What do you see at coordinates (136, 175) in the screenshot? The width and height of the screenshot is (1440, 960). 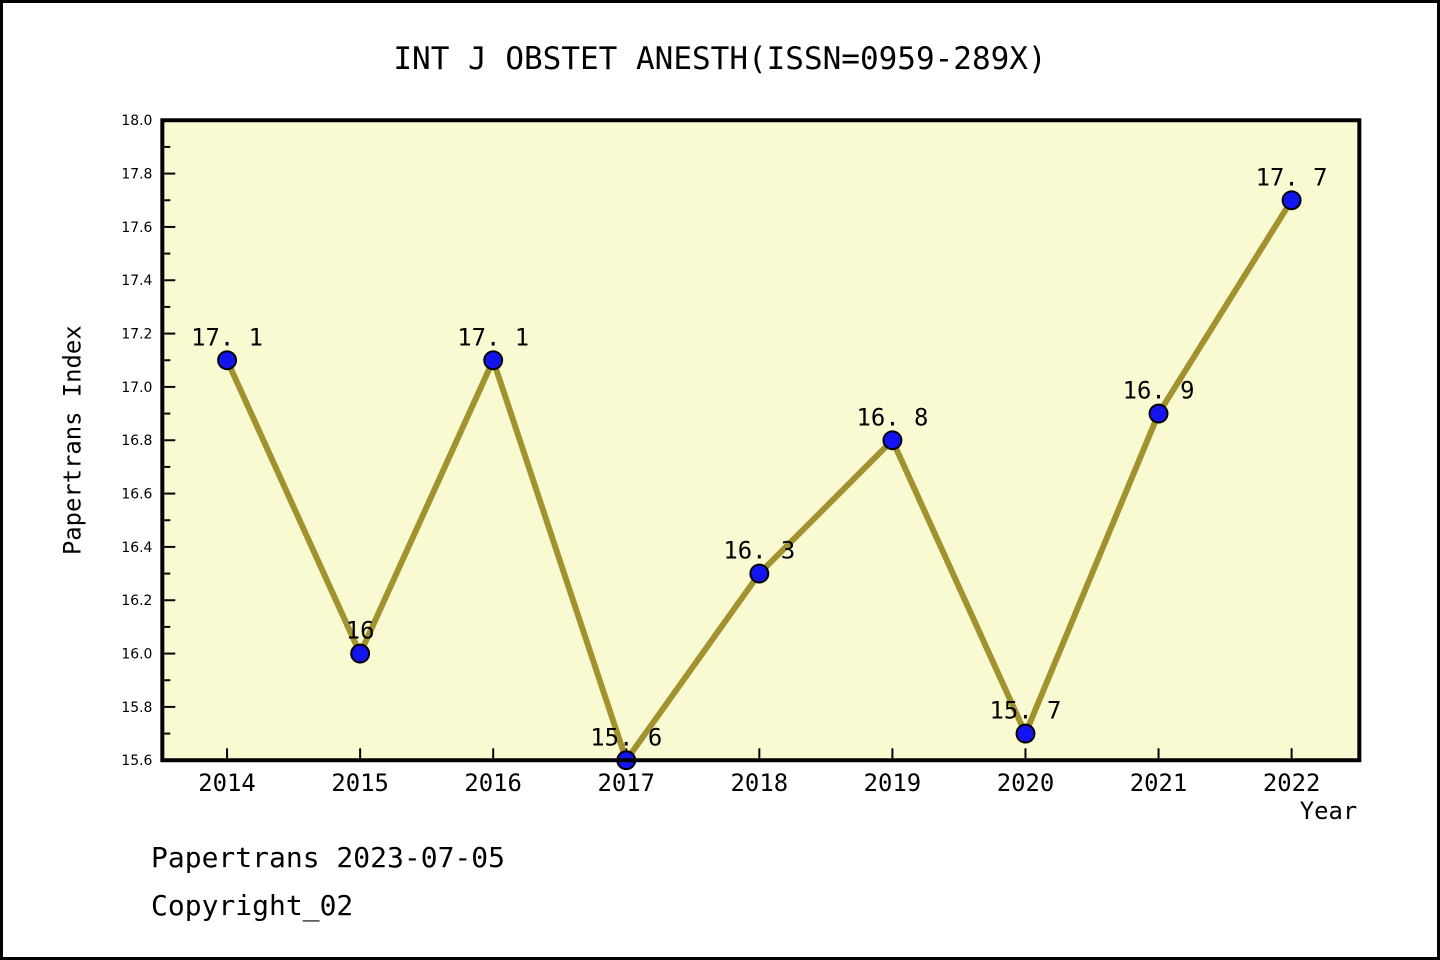 I see `y-axis-tick-label: 17.8` at bounding box center [136, 175].